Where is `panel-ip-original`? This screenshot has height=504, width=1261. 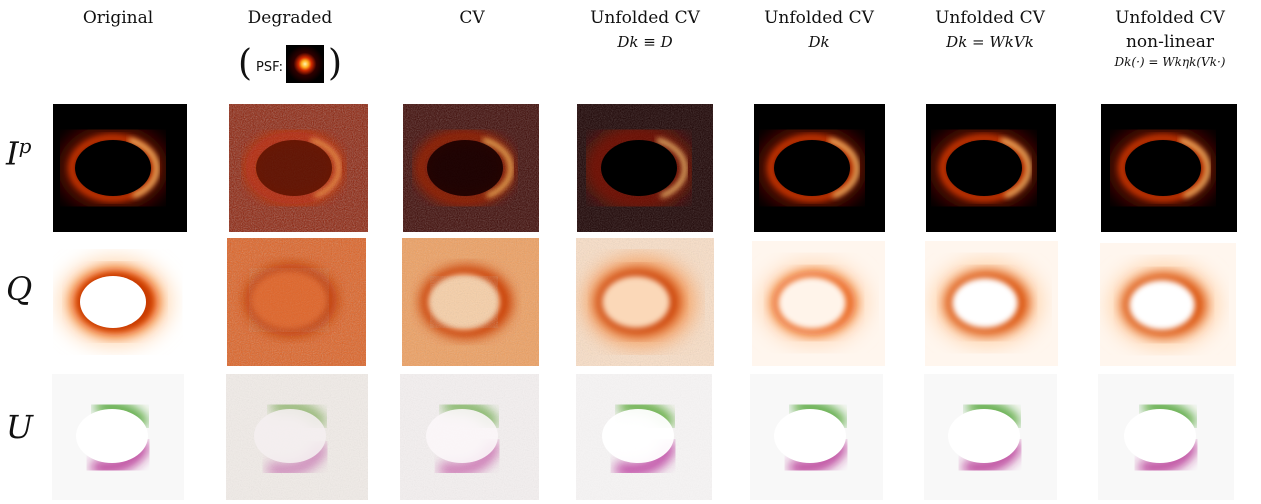 panel-ip-original is located at coordinates (120, 168).